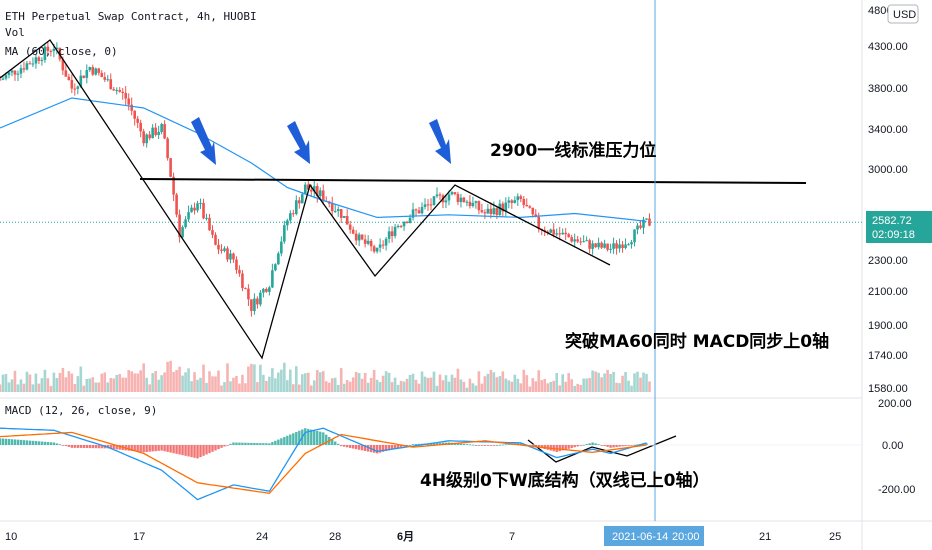 This screenshot has height=550, width=932. I want to click on y-tick: 3000.00, so click(888, 170).